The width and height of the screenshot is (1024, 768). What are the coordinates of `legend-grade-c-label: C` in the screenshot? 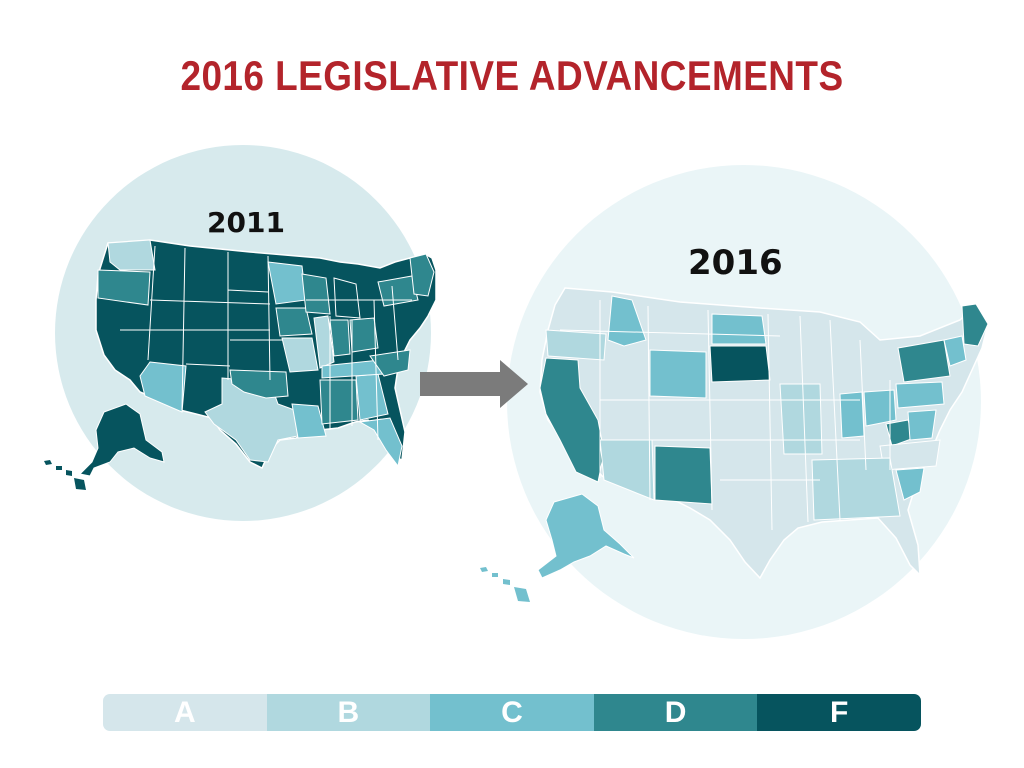 It's located at (512, 712).